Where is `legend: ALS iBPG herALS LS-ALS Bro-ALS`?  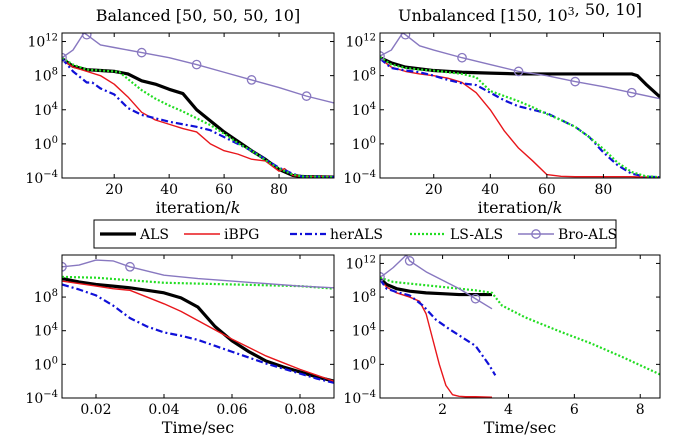
legend: ALS iBPG herALS LS-ALS Bro-ALS is located at coordinates (355, 234).